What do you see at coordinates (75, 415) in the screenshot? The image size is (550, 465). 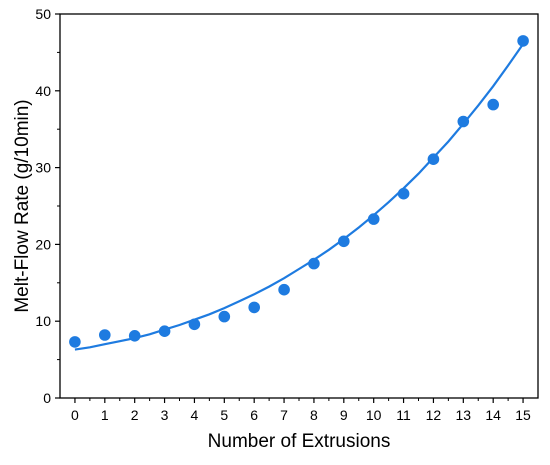 I see `x-tick-label: 0` at bounding box center [75, 415].